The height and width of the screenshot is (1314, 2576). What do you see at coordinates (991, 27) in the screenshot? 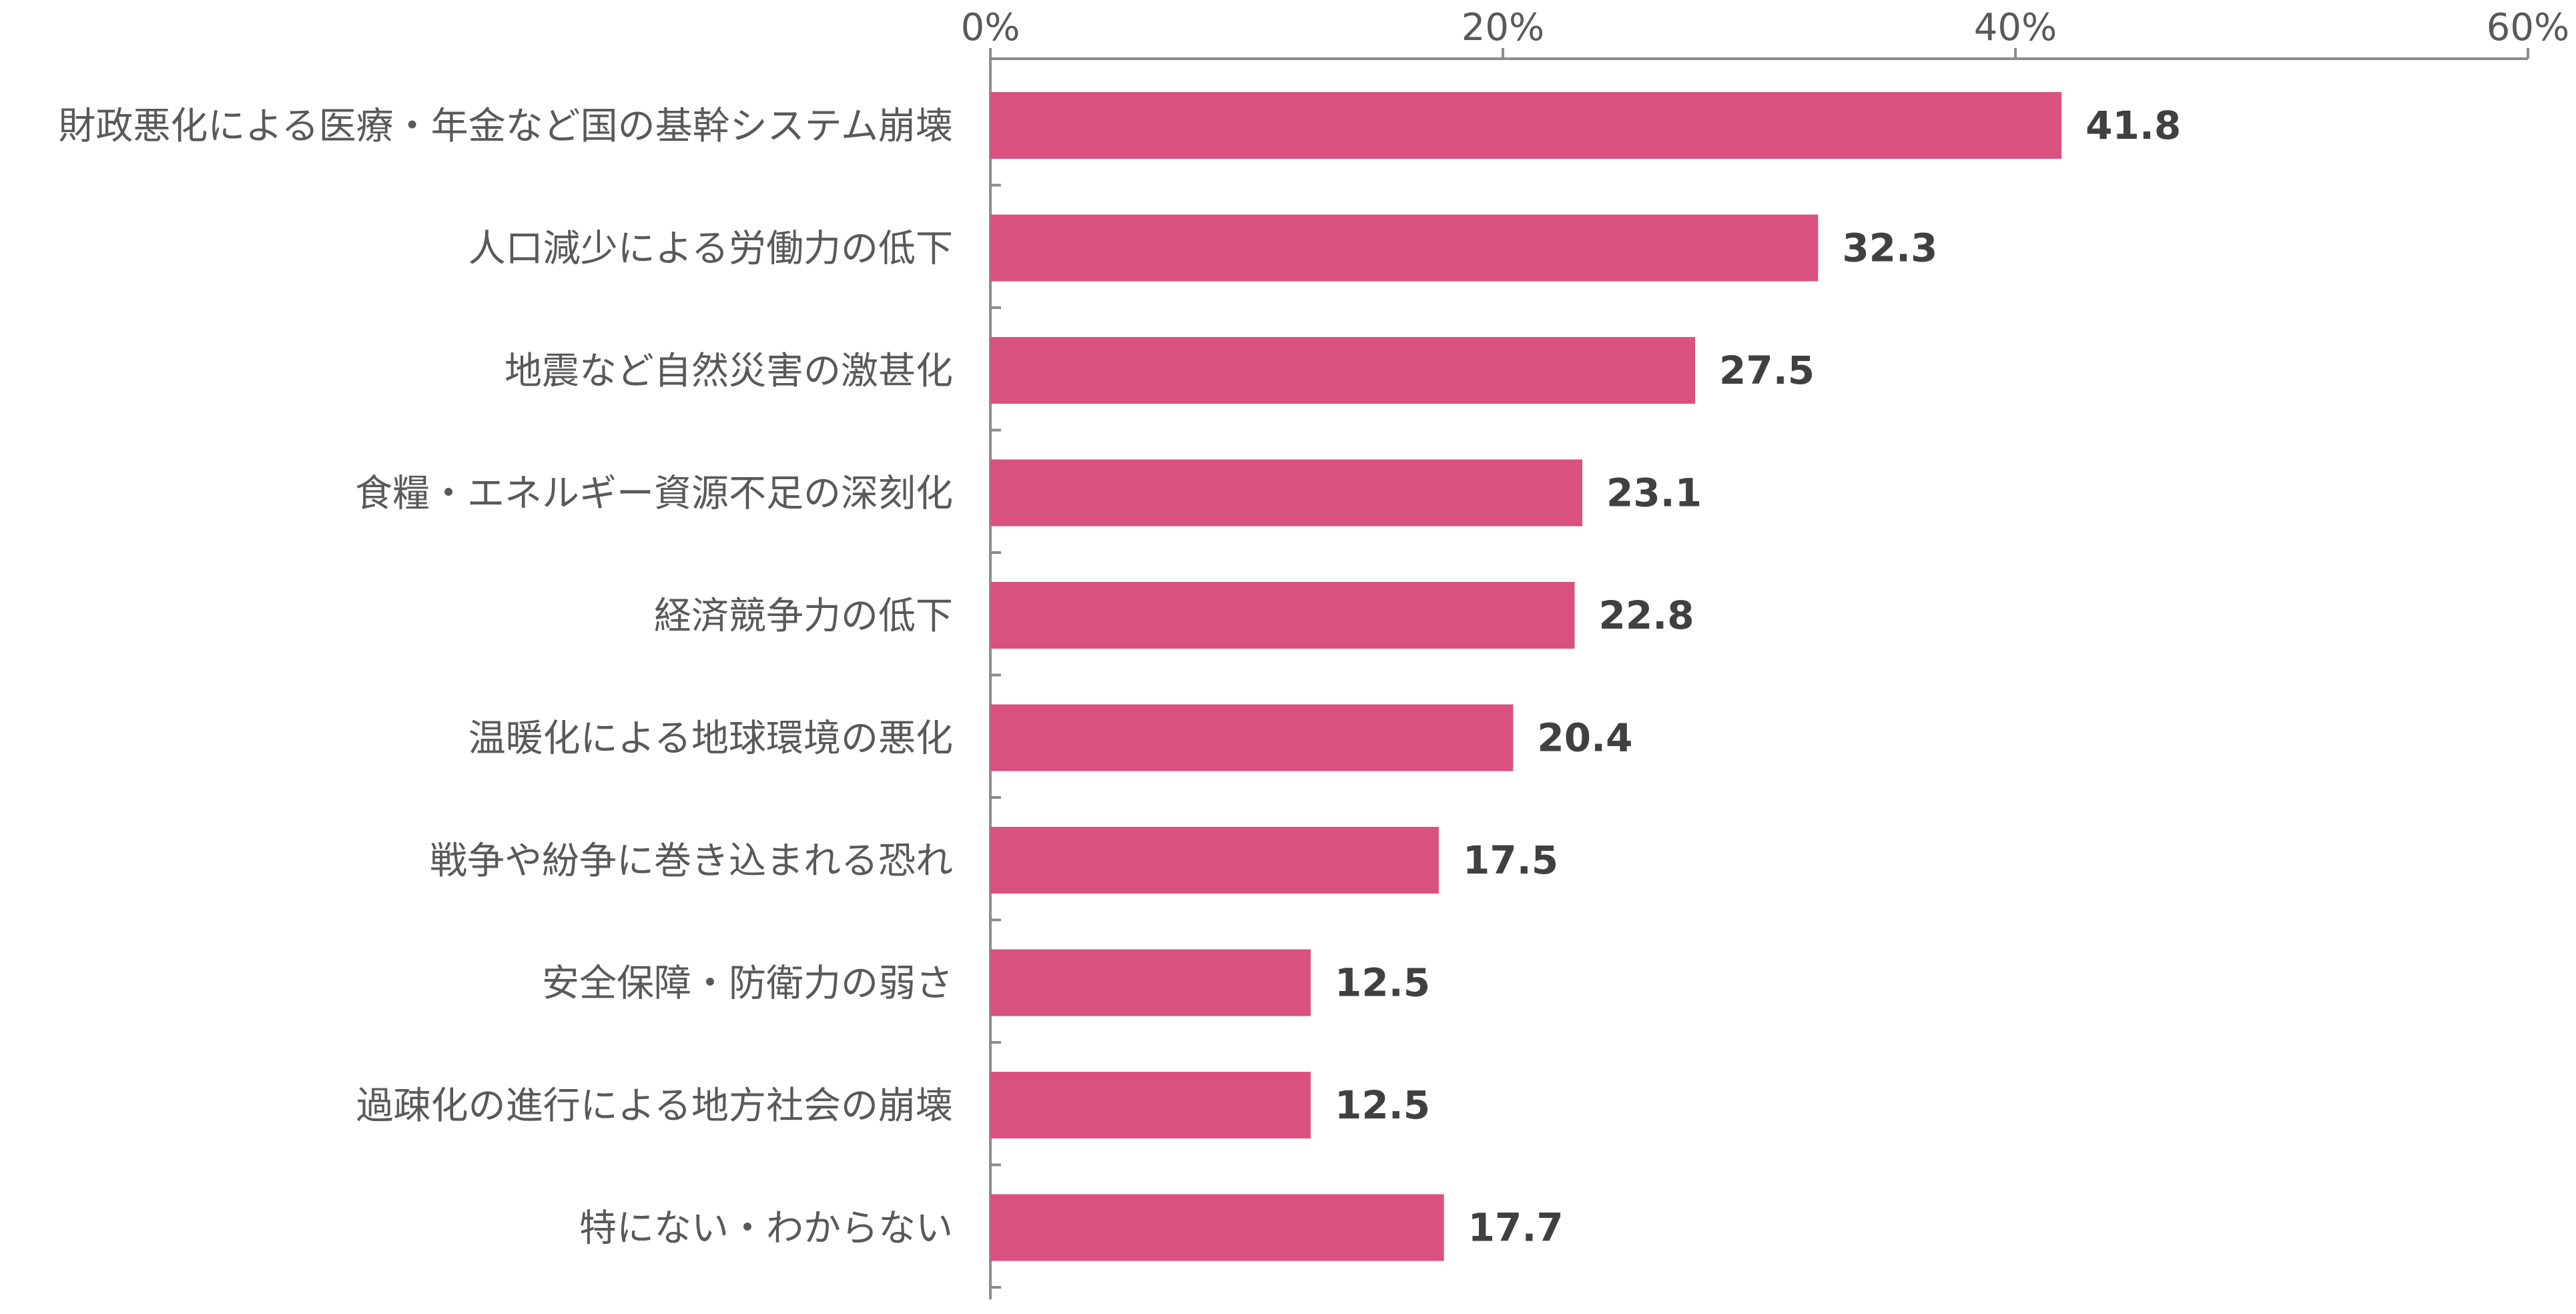
I see `x-tick-label: 0%` at bounding box center [991, 27].